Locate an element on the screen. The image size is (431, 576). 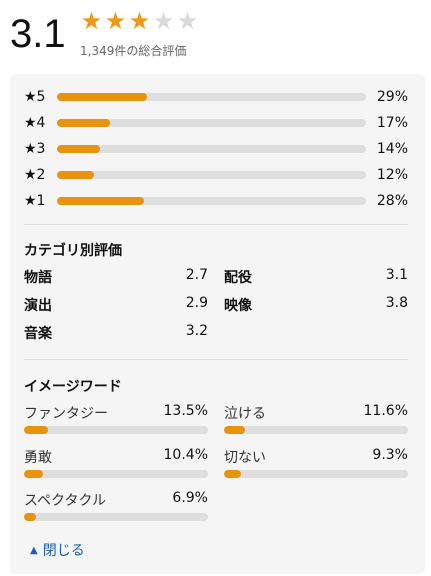
category-item: 物語 2.7 is located at coordinates (116, 277).